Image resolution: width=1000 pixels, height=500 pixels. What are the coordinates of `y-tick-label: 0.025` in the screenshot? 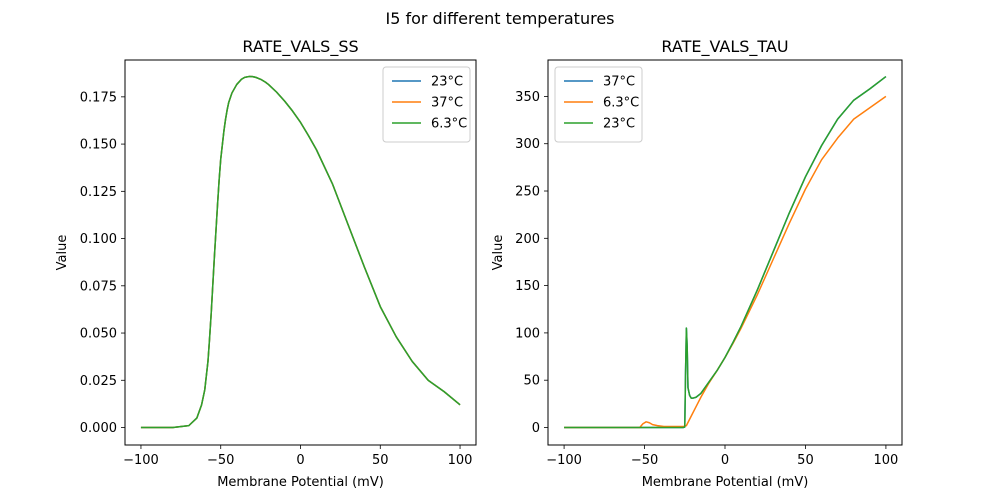 It's located at (98, 381).